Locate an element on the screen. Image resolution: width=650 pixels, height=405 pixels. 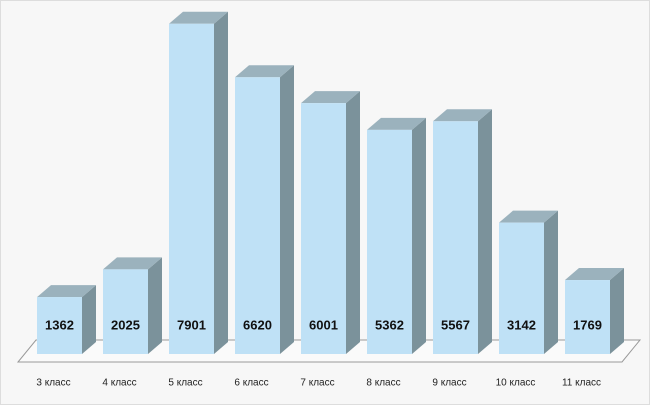
value-label: 1362 is located at coordinates (59, 324).